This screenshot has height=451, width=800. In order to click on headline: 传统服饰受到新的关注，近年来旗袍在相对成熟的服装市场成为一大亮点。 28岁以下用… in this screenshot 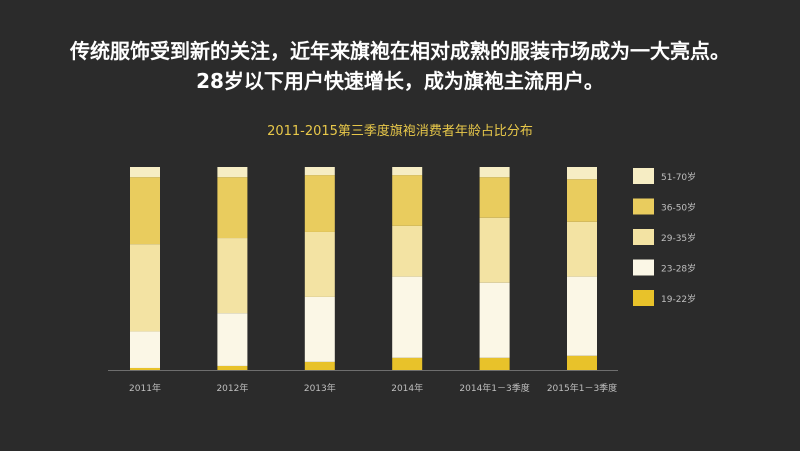, I will do `click(400, 66)`.